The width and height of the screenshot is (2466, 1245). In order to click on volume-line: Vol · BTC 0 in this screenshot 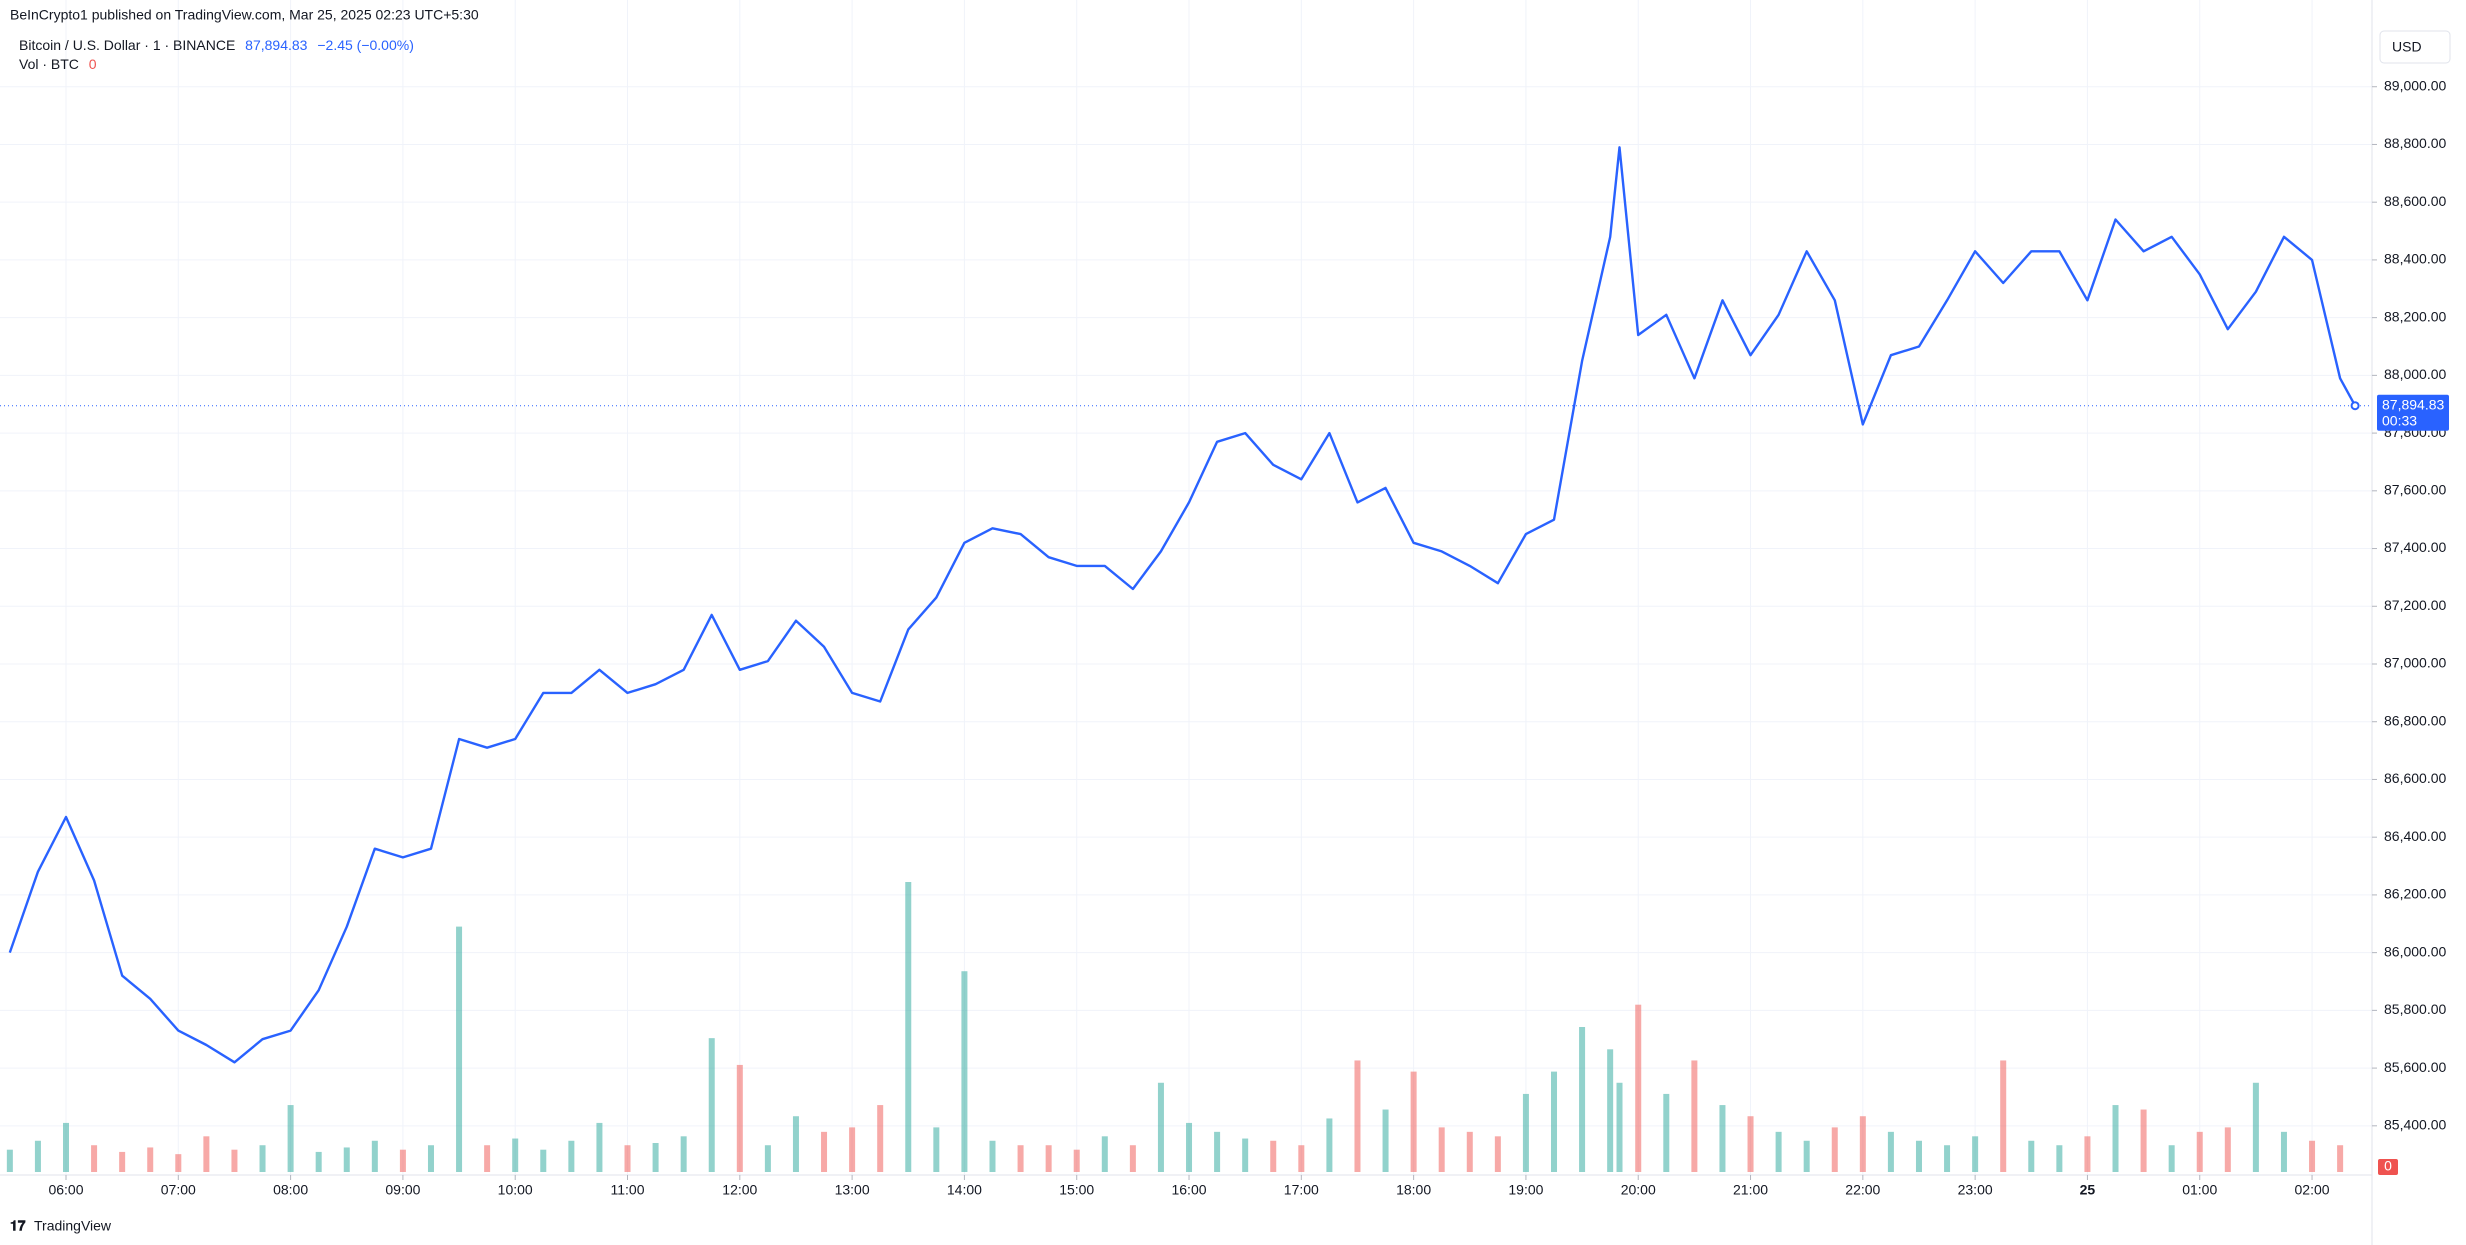, I will do `click(58, 64)`.